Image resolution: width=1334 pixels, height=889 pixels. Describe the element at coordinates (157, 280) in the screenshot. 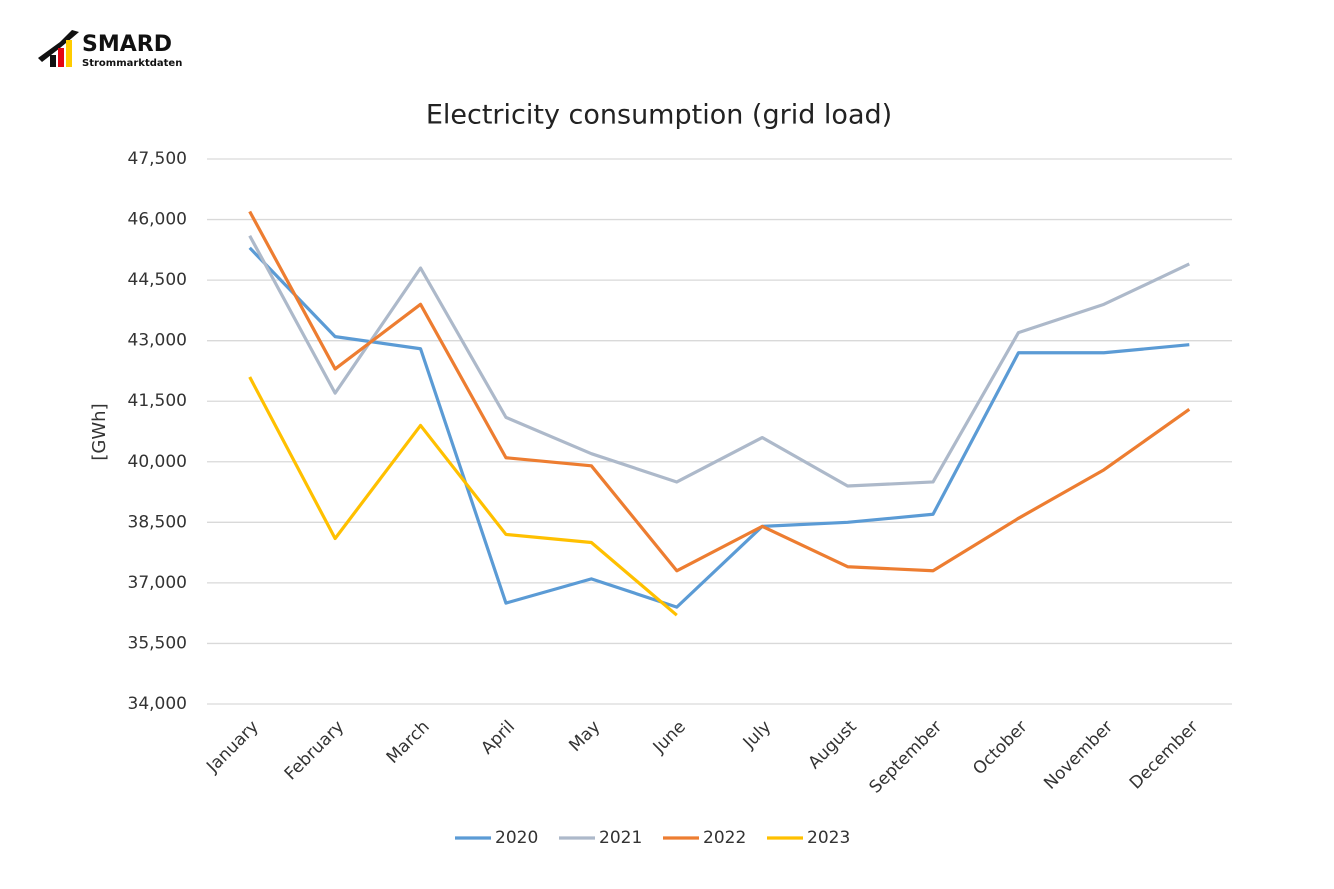

I see `y-tick-label: 44,500` at that location.